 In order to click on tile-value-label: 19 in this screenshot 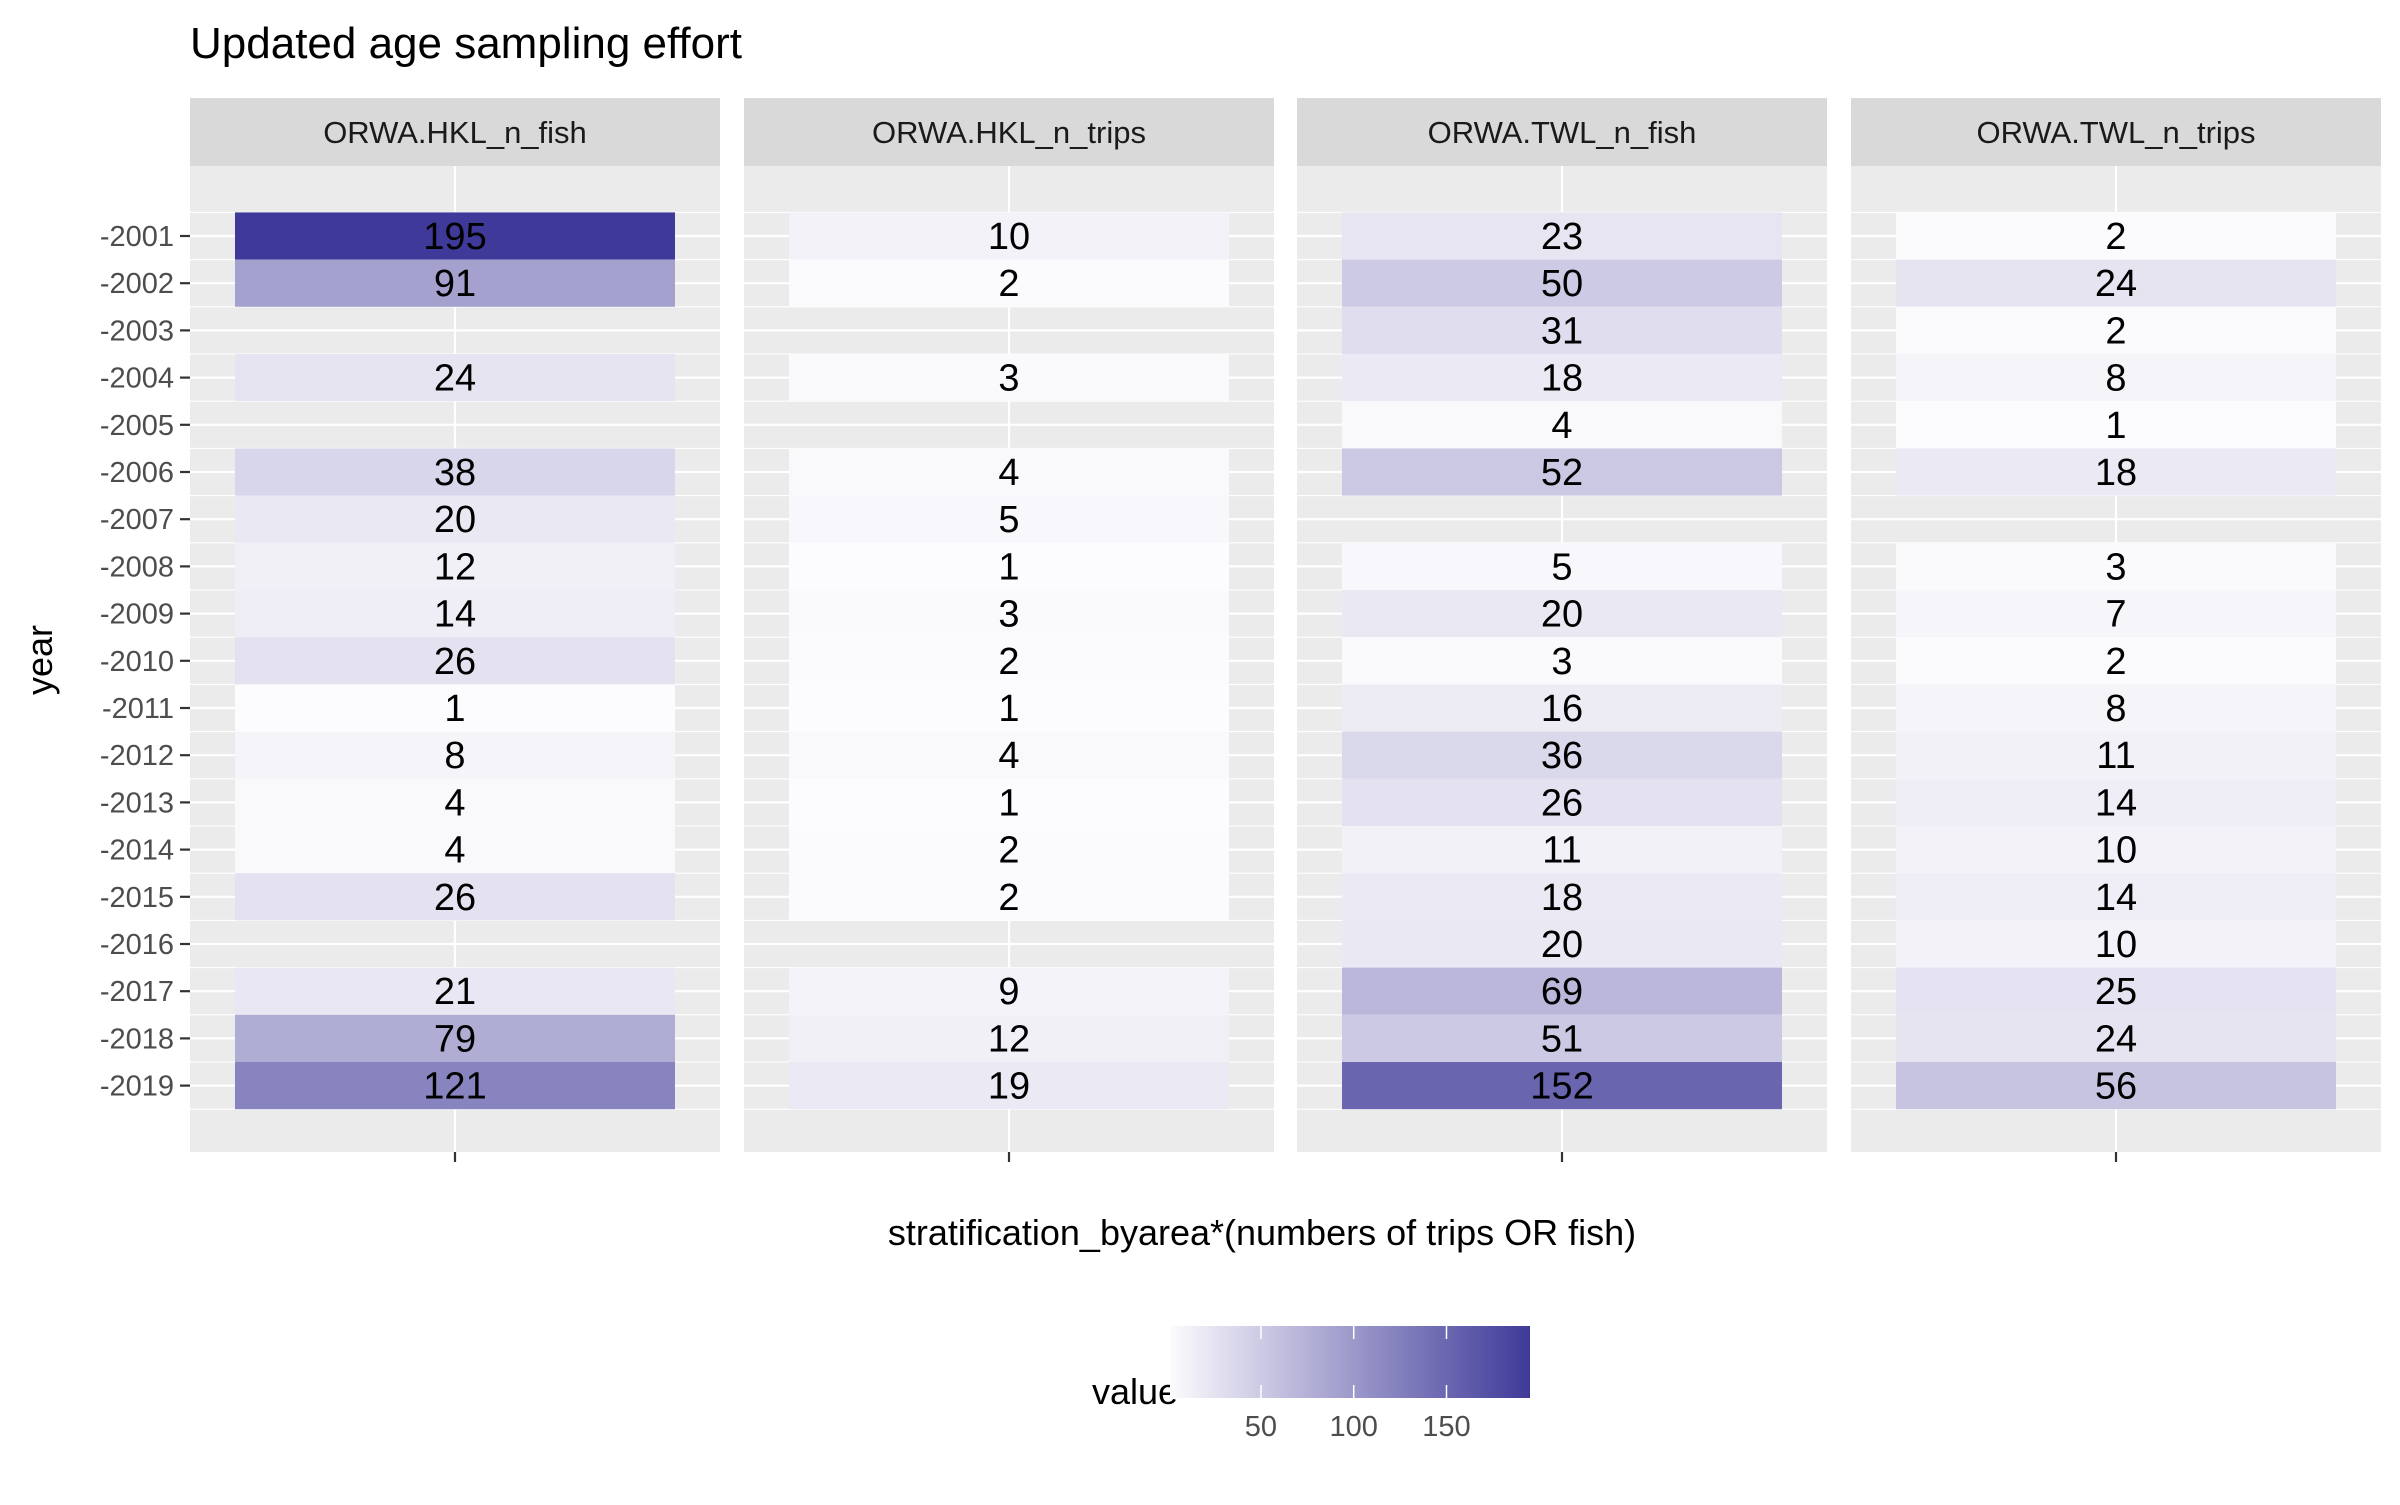, I will do `click(1009, 1087)`.